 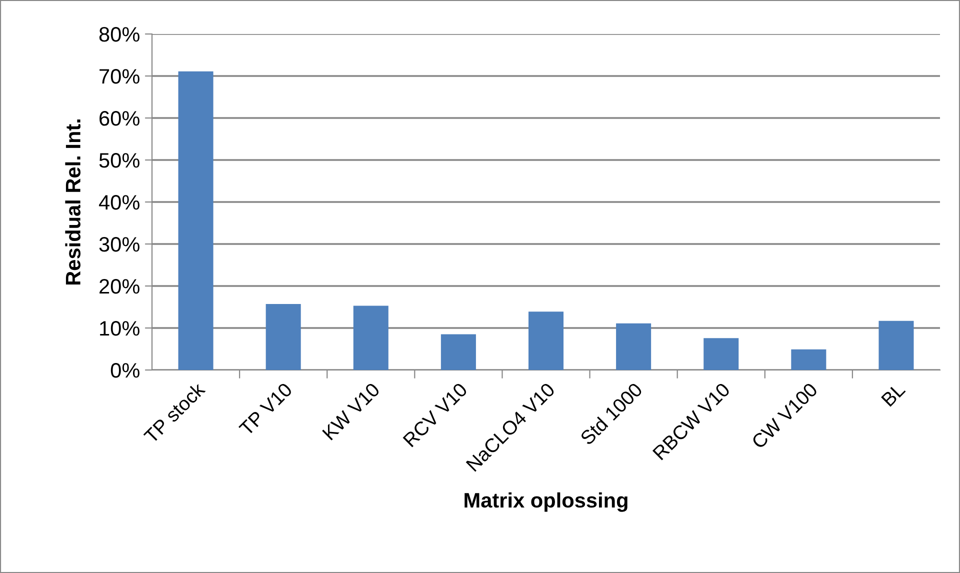 I want to click on y-tick-label: 60%, so click(x=120, y=118).